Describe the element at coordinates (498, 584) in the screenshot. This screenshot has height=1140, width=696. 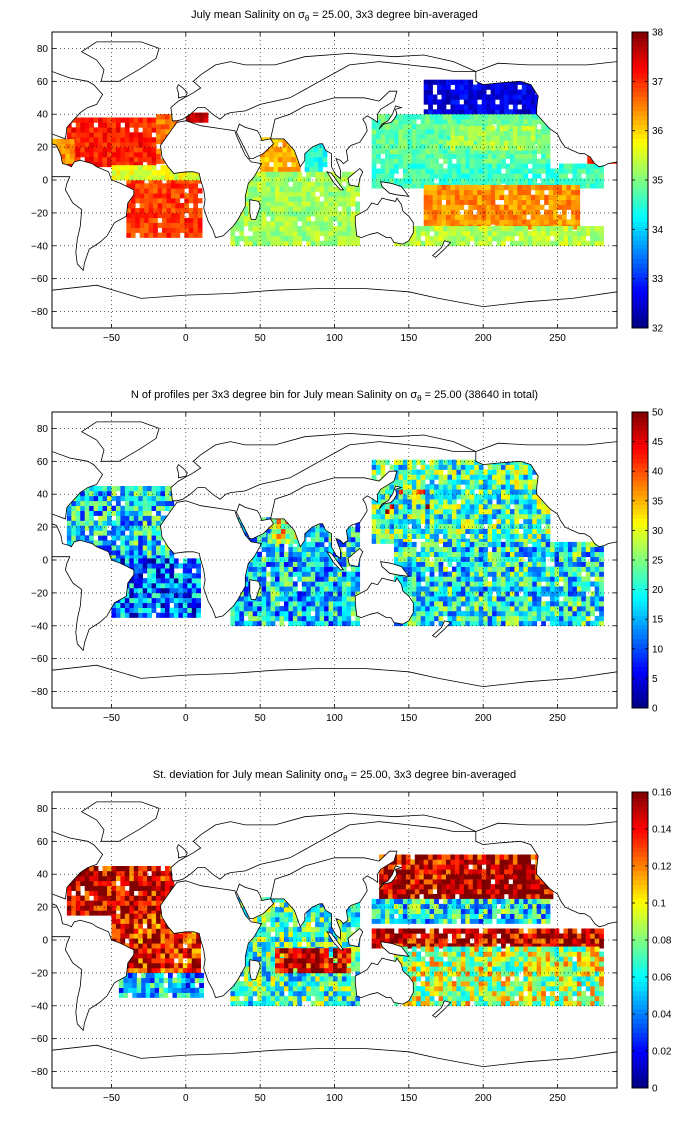
I see `region-cells` at that location.